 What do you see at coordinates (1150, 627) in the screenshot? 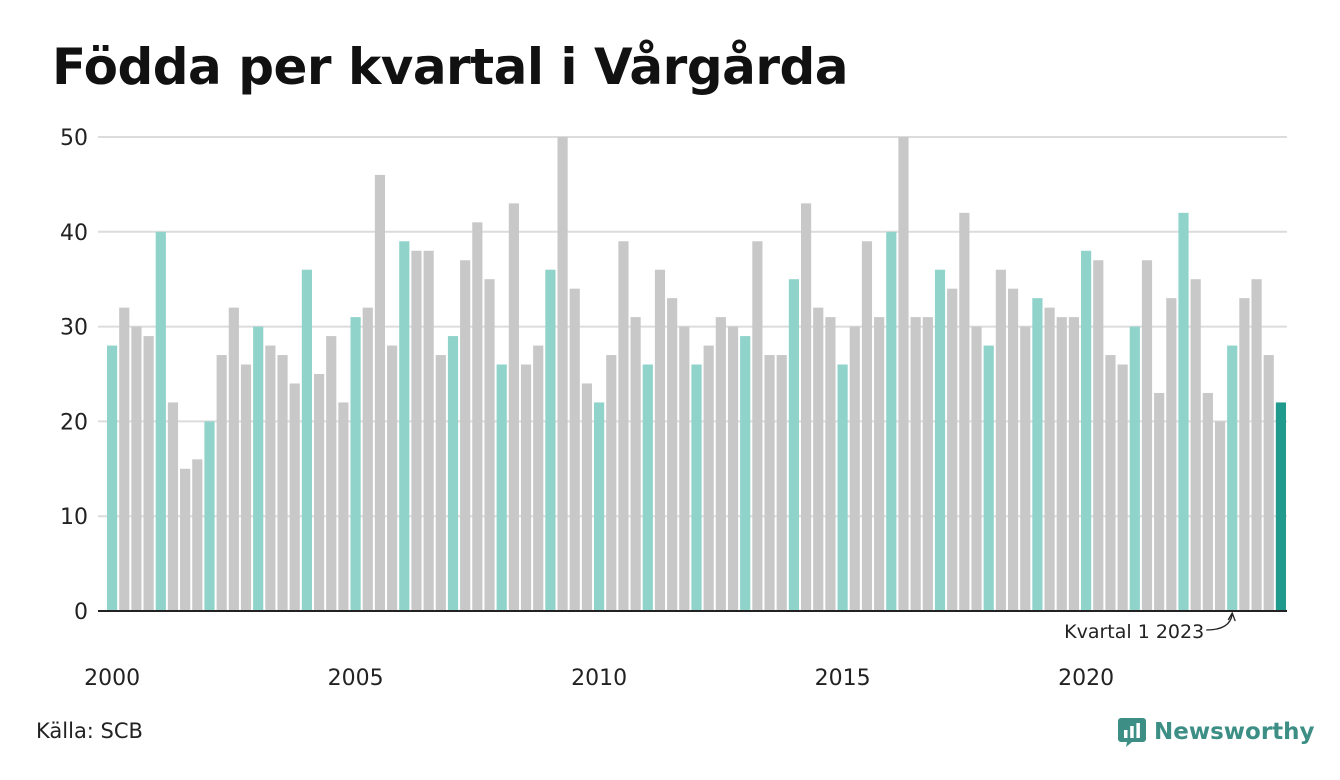
I see `annotation: Kvartal 1 2023` at bounding box center [1150, 627].